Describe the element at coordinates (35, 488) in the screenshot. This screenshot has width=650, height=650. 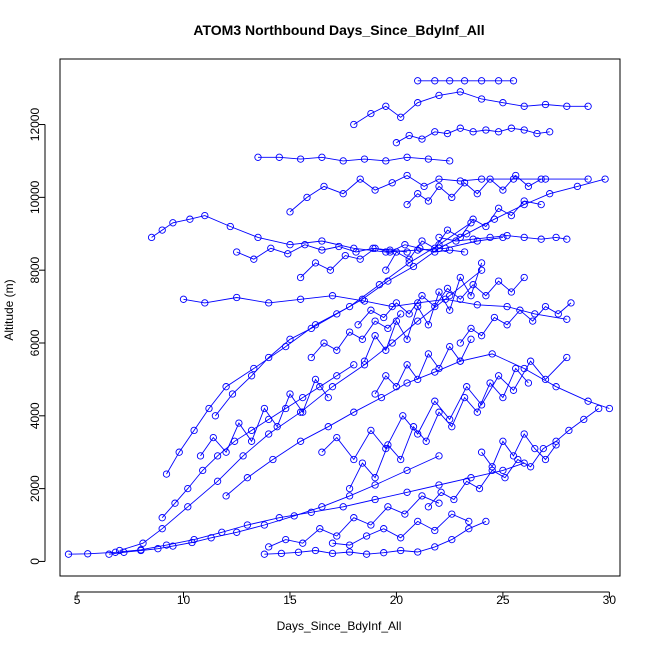
I see `y-tick-label: 2000` at that location.